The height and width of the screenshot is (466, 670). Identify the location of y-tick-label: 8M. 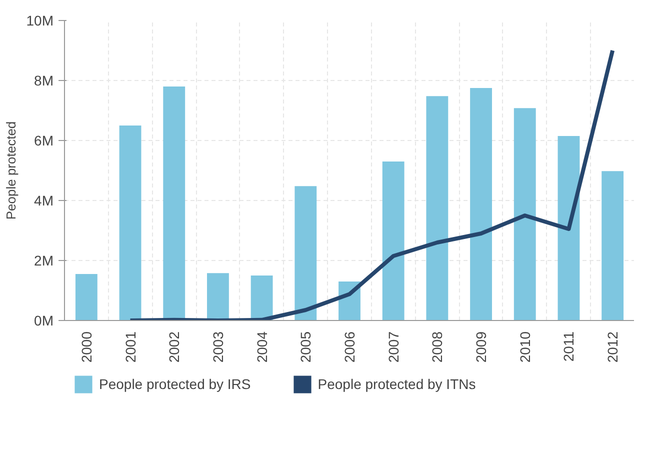
(44, 80).